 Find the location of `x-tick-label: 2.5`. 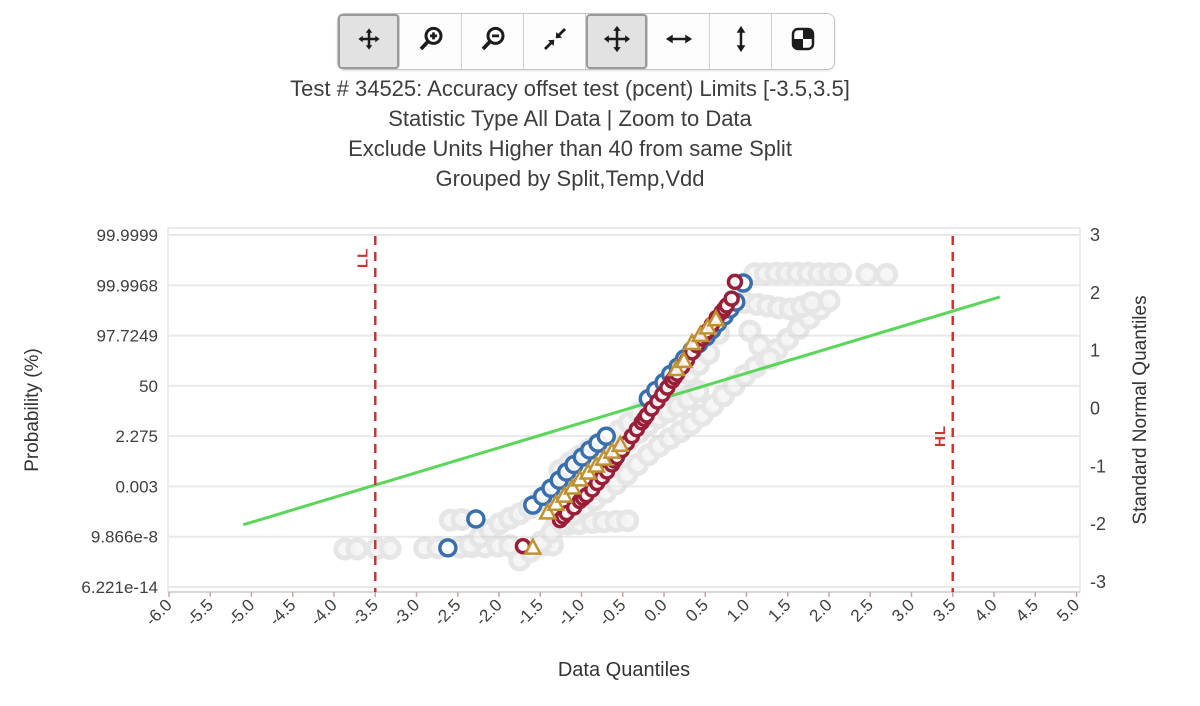

x-tick-label: 2.5 is located at coordinates (862, 610).